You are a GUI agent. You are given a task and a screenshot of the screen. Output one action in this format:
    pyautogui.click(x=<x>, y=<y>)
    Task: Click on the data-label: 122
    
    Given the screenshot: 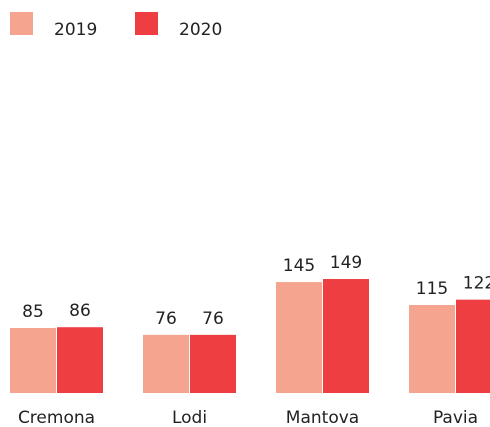 What is the action you would take?
    pyautogui.click(x=476, y=284)
    